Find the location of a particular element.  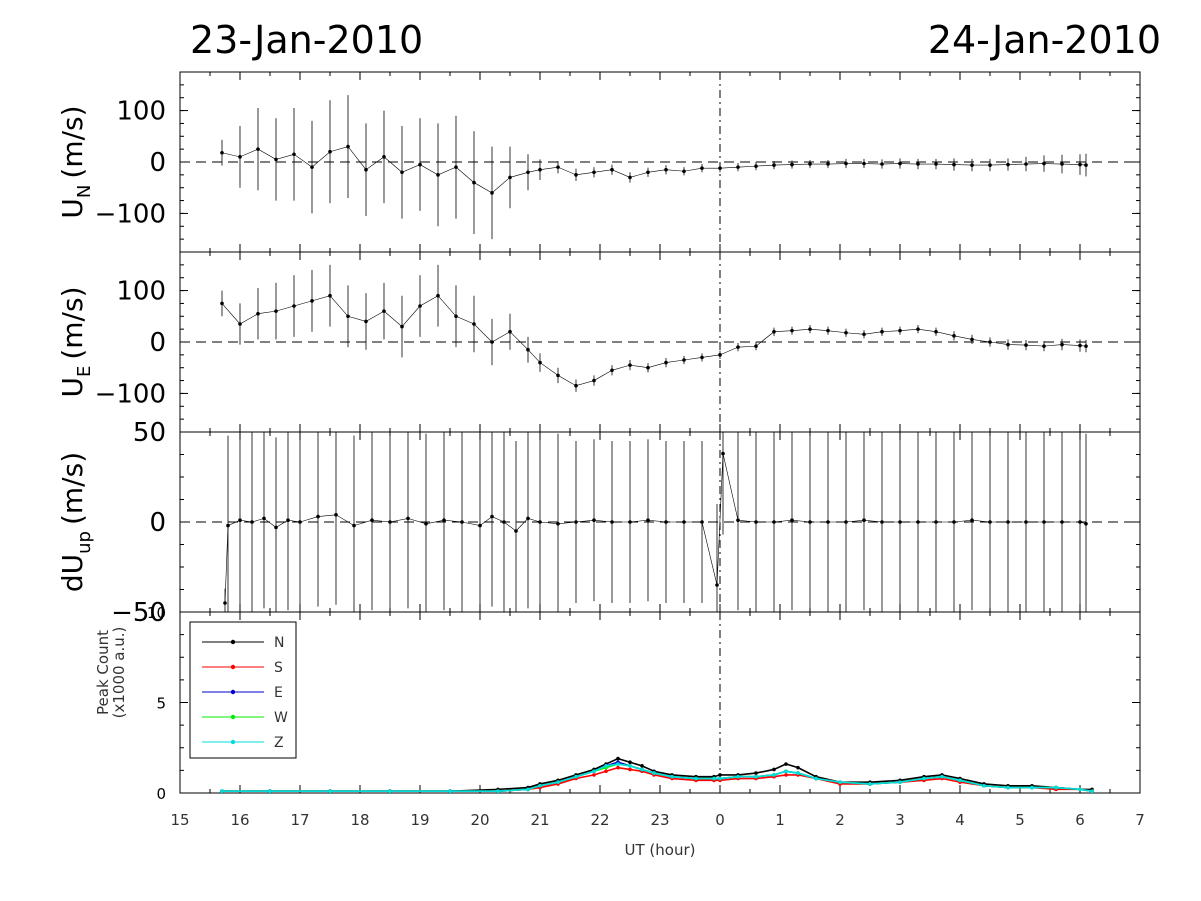

x-tick-label: 17 is located at coordinates (299, 820).